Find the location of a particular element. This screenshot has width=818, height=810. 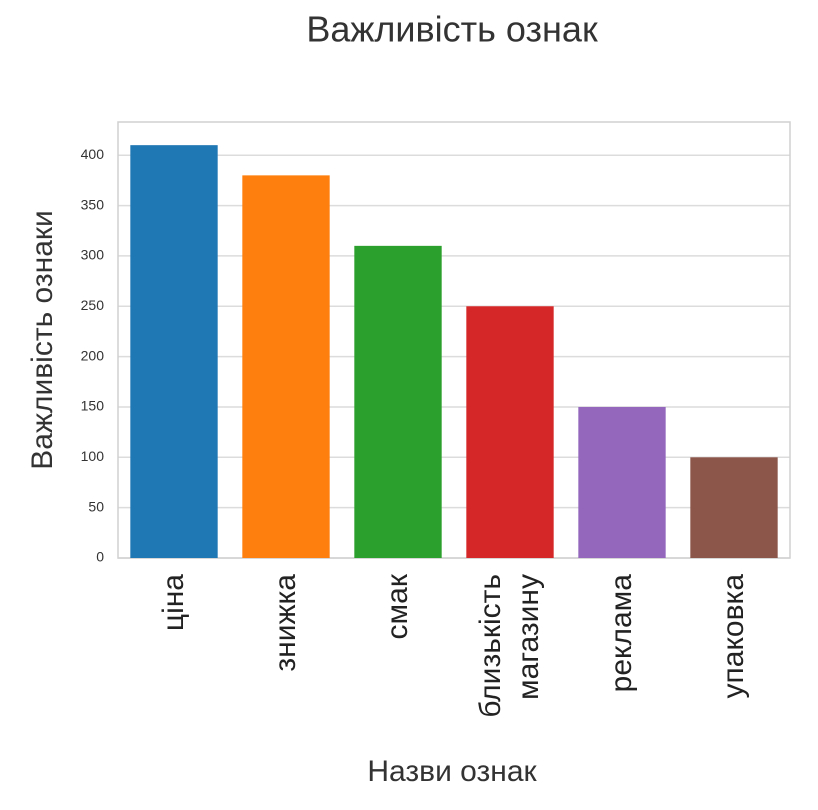

y-tick-label: 0 is located at coordinates (100, 557).